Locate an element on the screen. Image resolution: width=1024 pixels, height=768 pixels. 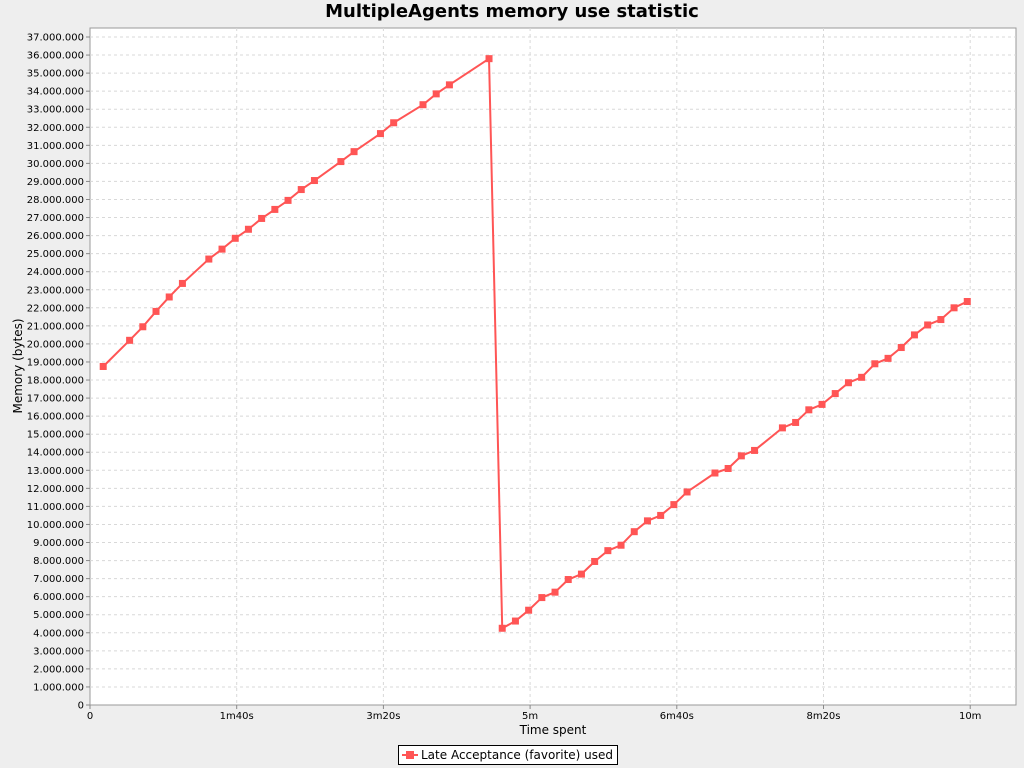
y-tick-label: 24.000.000 is located at coordinates (55, 272).